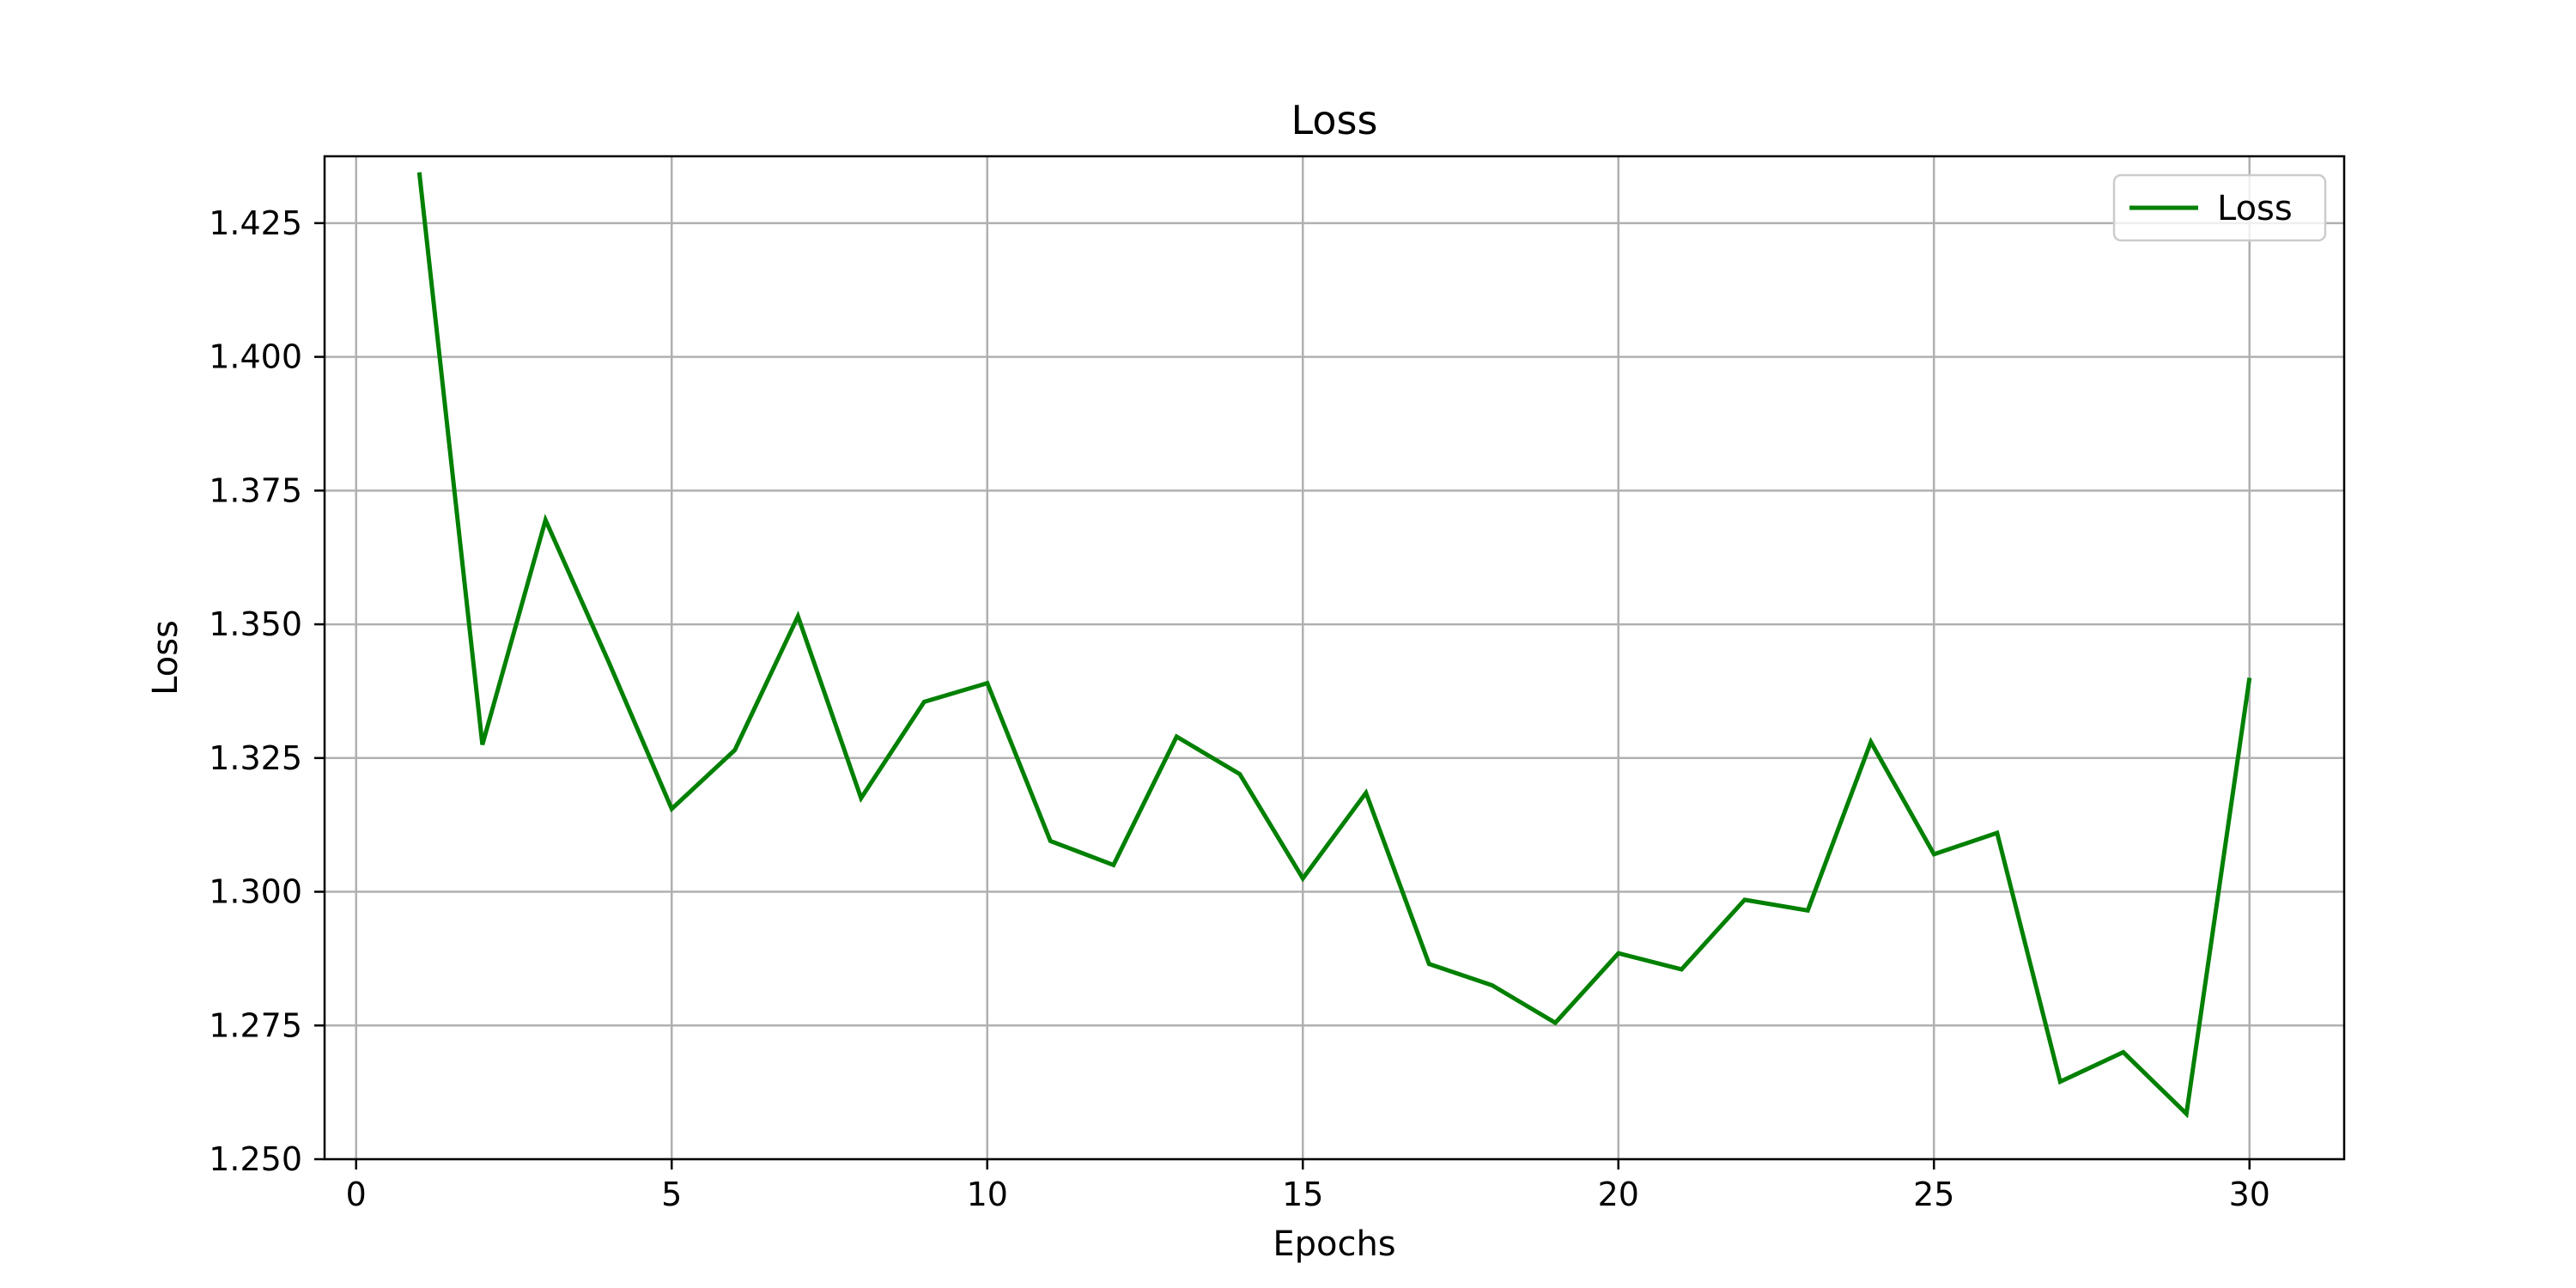 This screenshot has width=2576, height=1288. I want to click on x-tick-label: 5, so click(671, 1195).